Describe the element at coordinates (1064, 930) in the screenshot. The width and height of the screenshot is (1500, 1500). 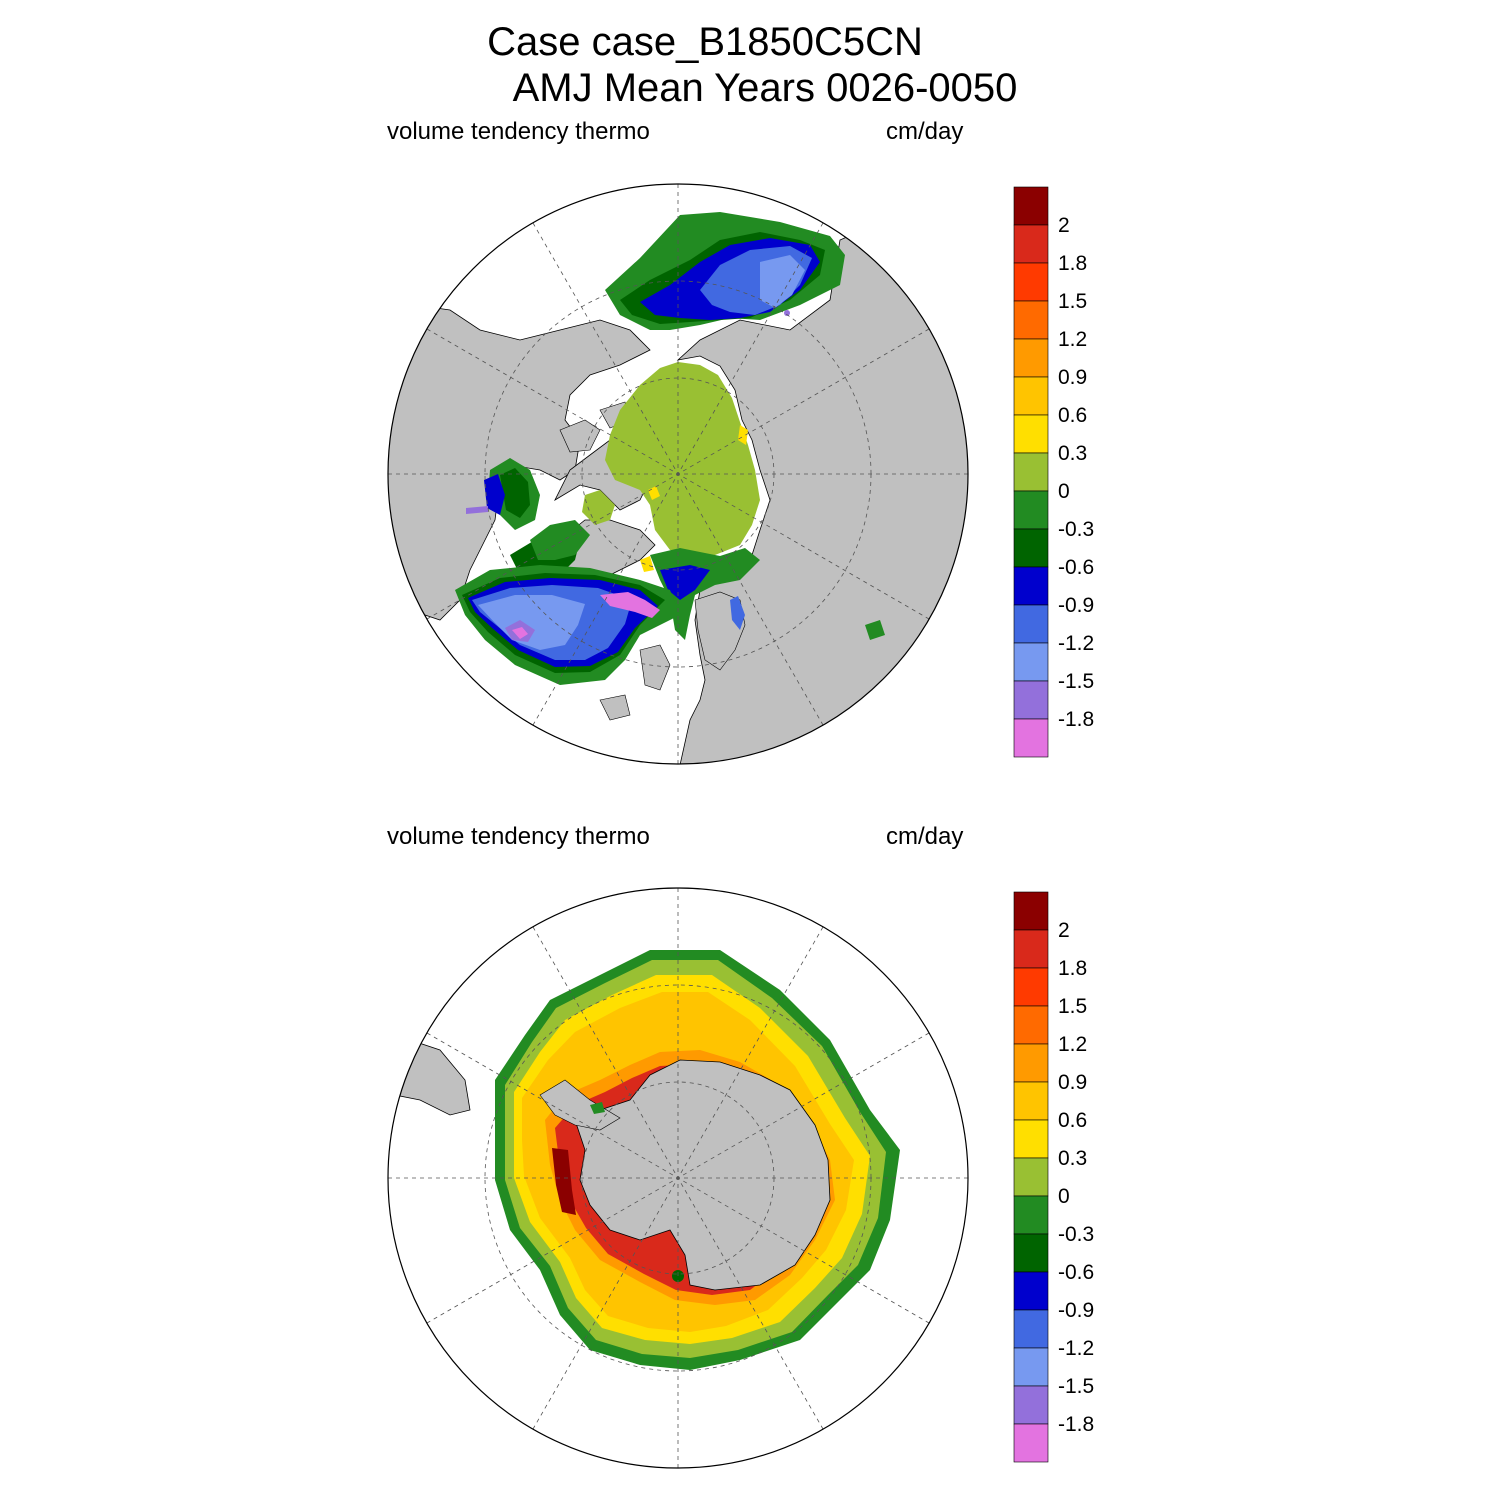
I see `colorbar-south-tick-label: 2` at that location.